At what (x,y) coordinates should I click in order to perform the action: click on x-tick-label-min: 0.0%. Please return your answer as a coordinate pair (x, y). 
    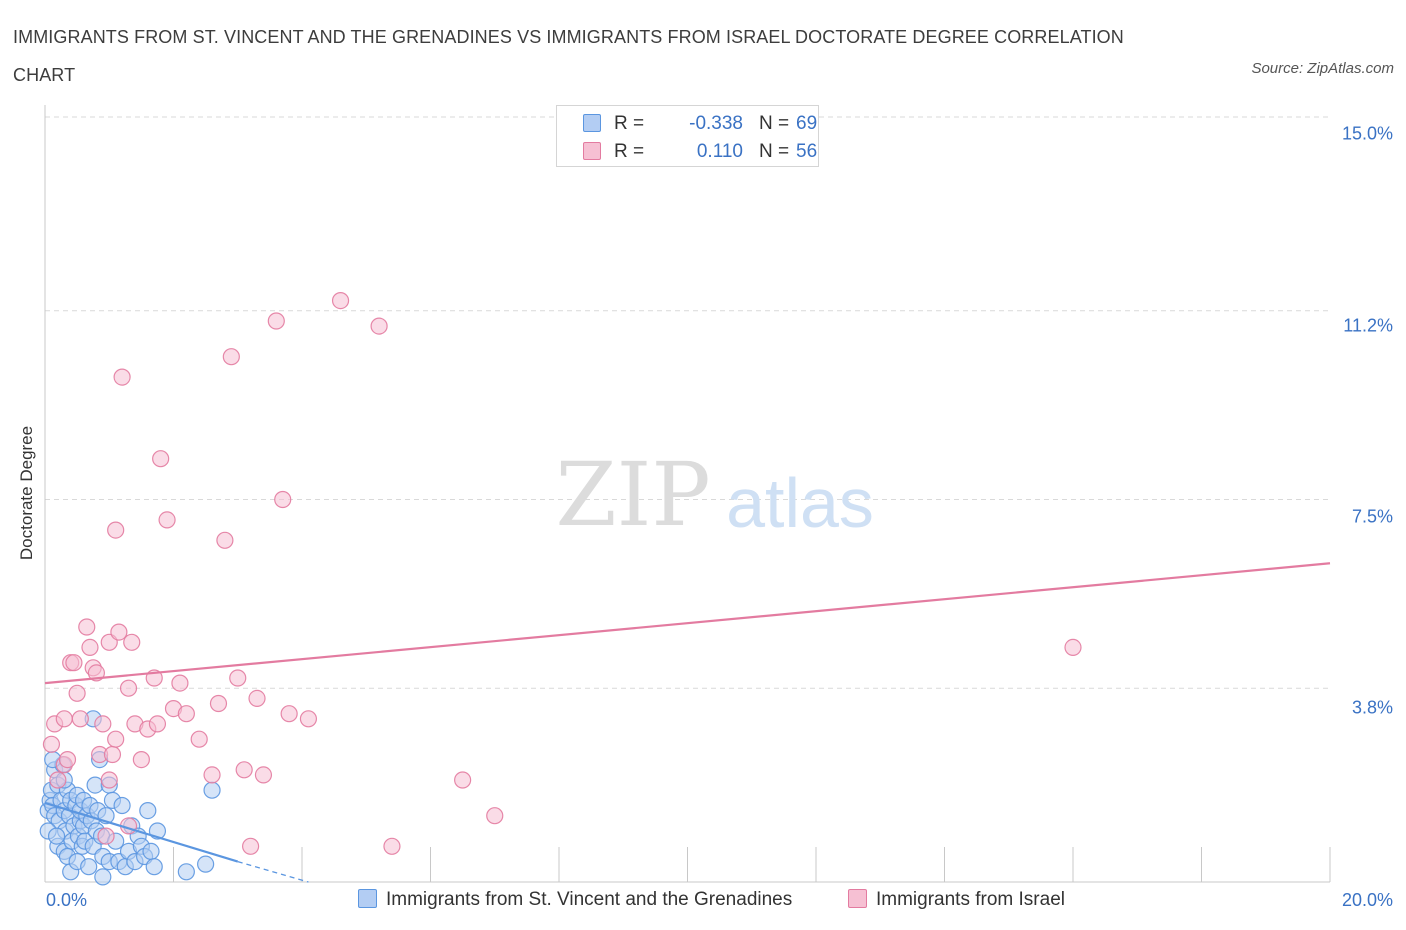
    Looking at the image, I should click on (67, 900).